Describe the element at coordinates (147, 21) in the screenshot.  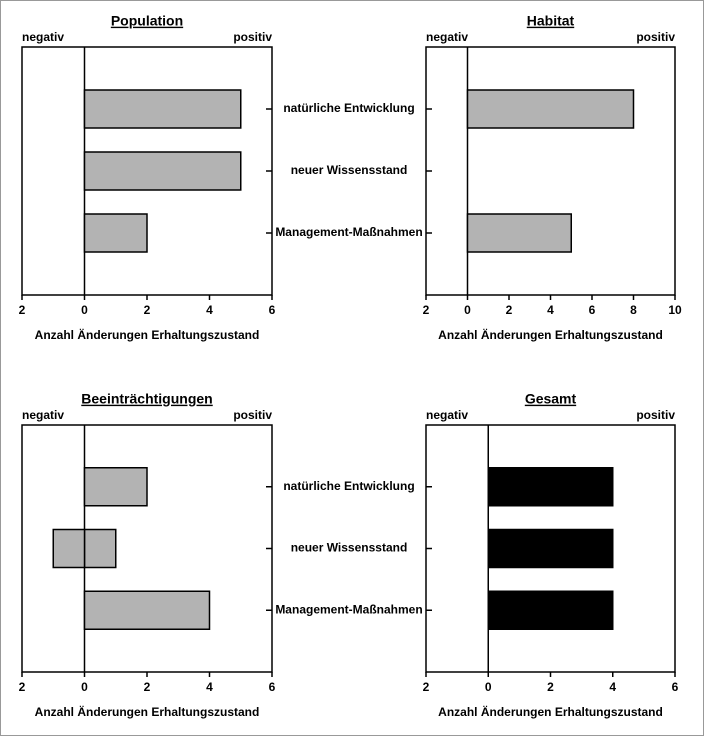
I see `chart-title: Population` at that location.